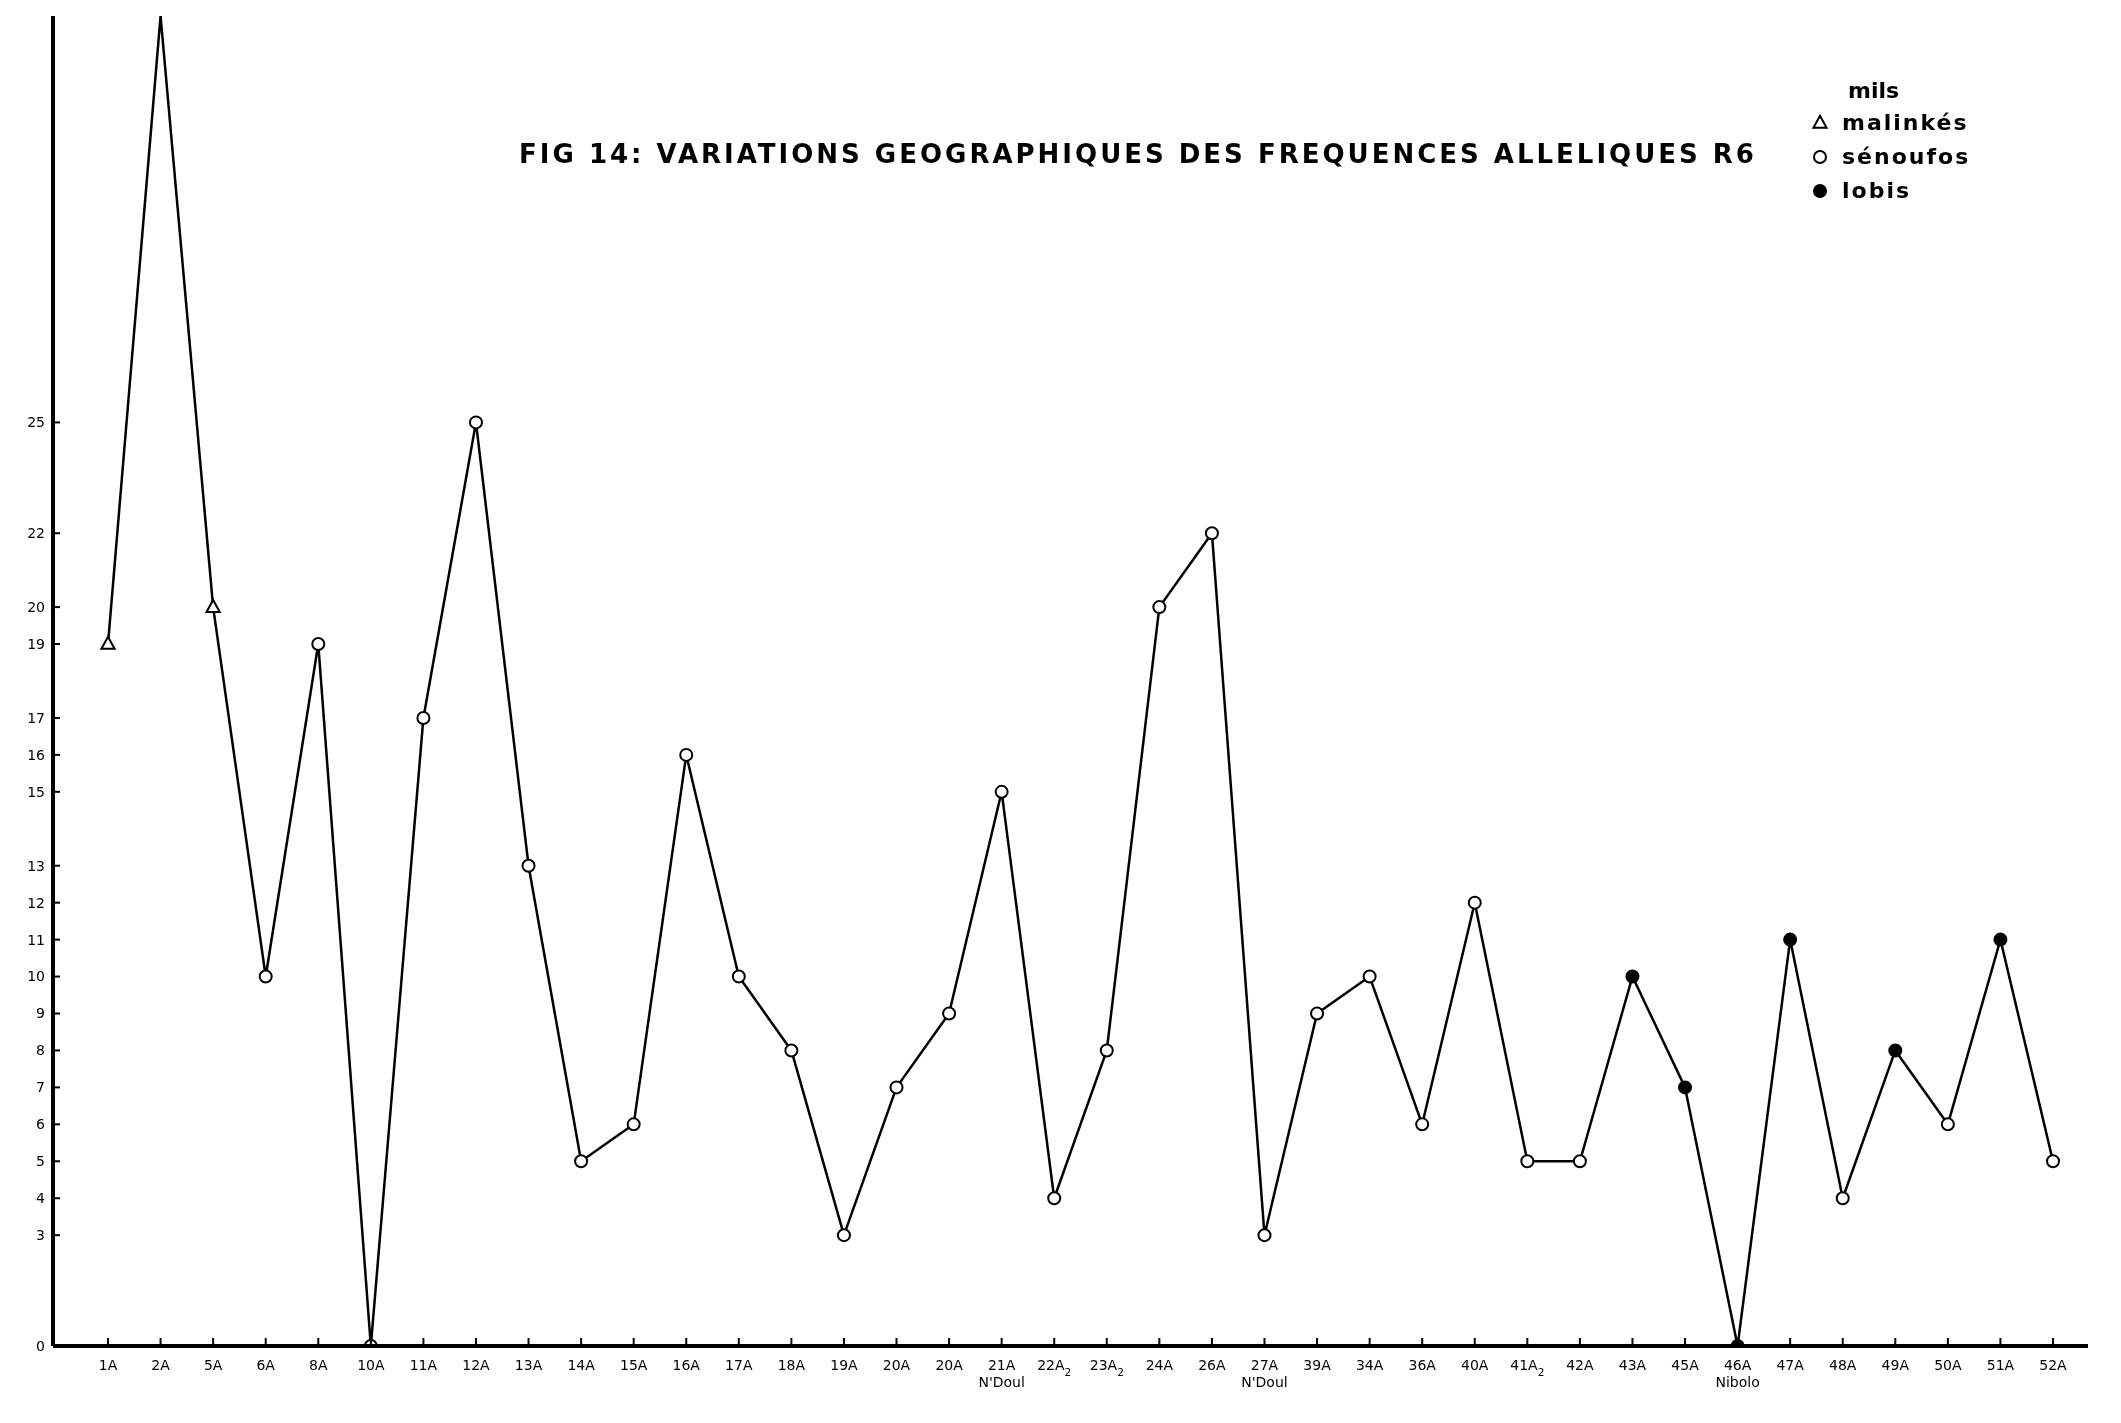 The image size is (2121, 1423). Describe the element at coordinates (1632, 1365) in the screenshot. I see `x-tick-label: 43A` at that location.